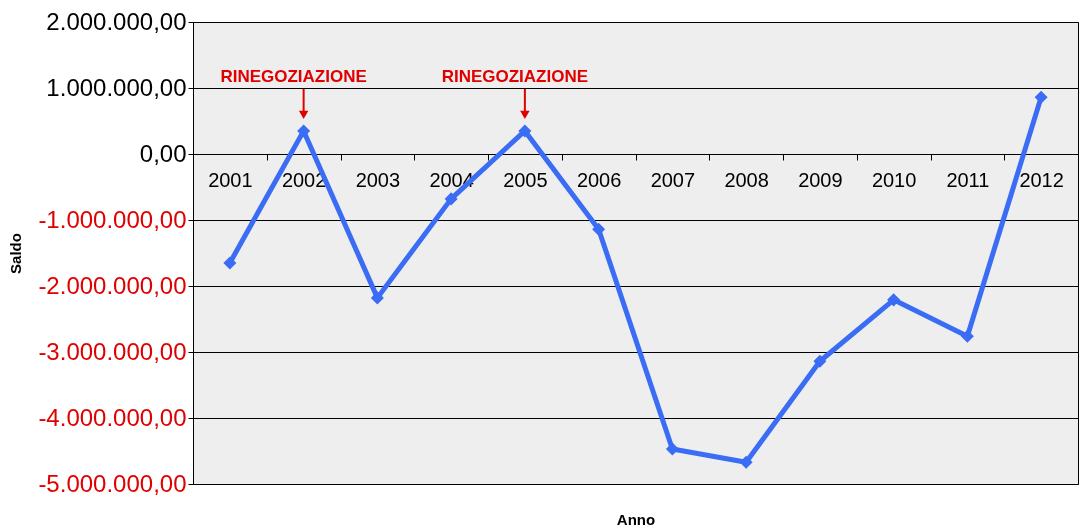 The width and height of the screenshot is (1088, 530). Describe the element at coordinates (230, 179) in the screenshot. I see `x-tick-label: 2001` at that location.